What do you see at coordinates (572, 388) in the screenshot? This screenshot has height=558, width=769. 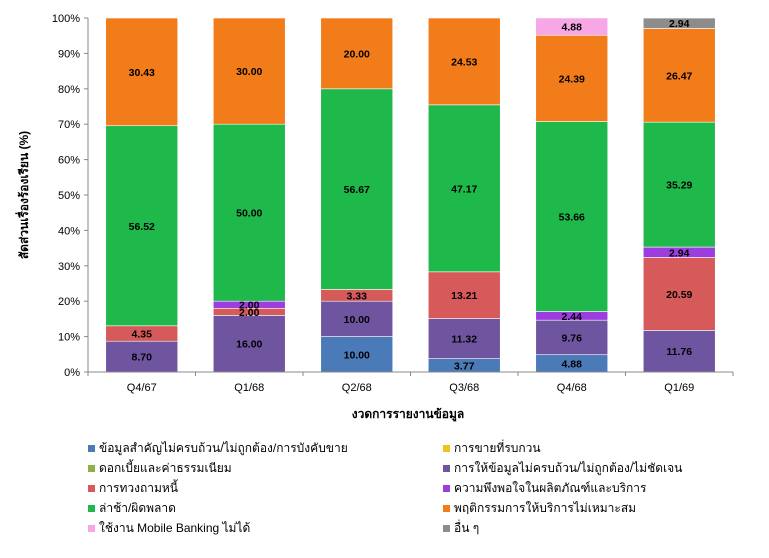 I see `x-tick-label: Q4/68` at bounding box center [572, 388].